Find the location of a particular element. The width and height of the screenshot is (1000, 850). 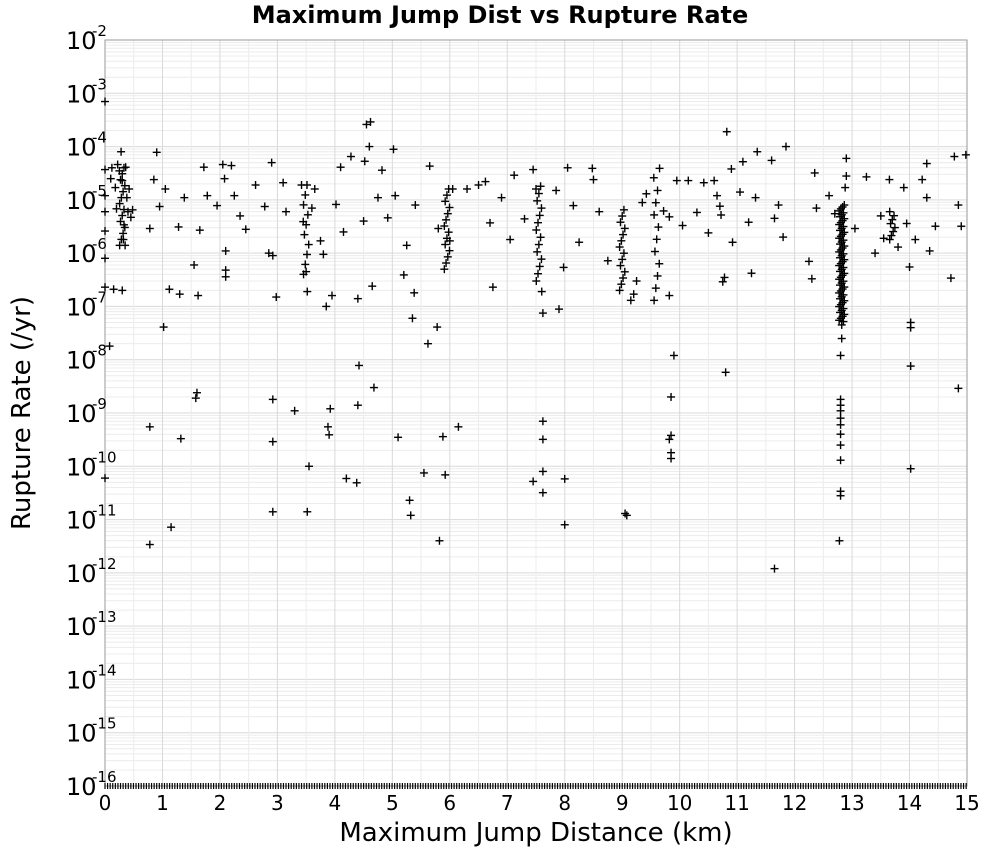

x-tick-label: 0 is located at coordinates (105, 803).